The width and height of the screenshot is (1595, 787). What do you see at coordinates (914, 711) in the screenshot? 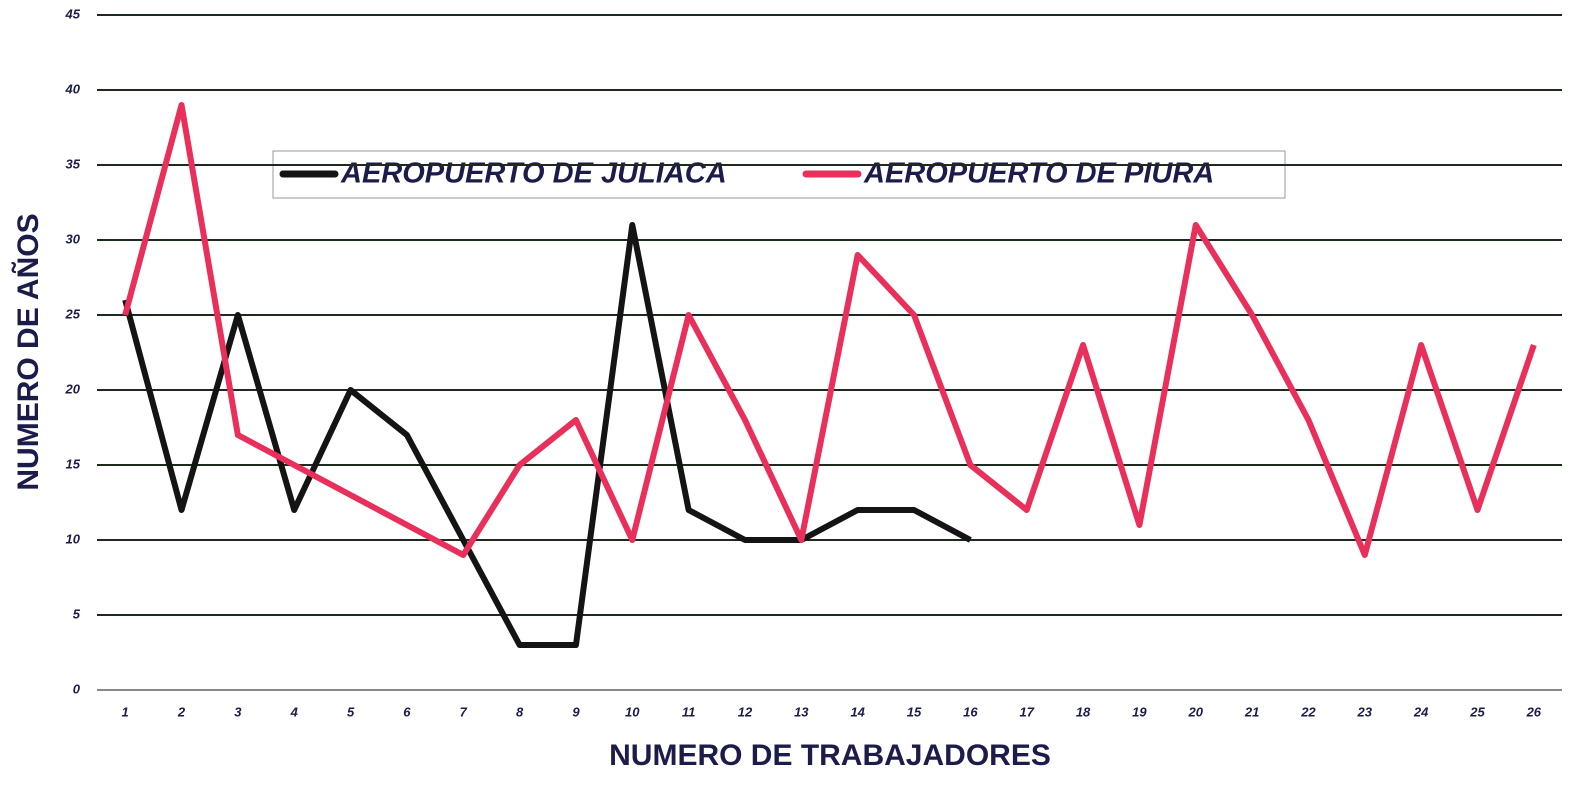
I see `x-tick-label: 15` at bounding box center [914, 711].